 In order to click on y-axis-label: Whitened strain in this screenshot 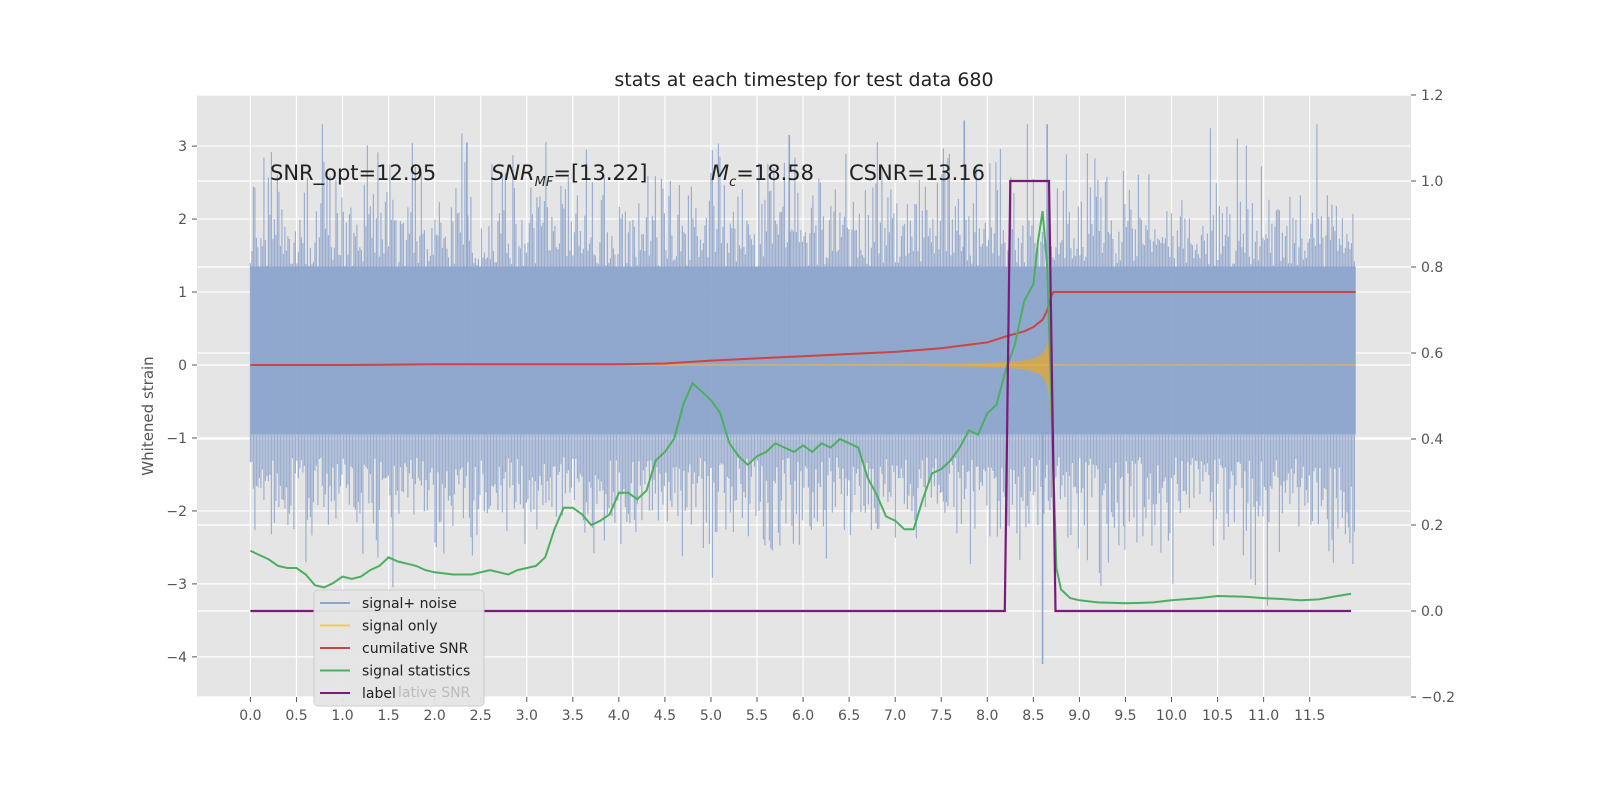, I will do `click(148, 415)`.